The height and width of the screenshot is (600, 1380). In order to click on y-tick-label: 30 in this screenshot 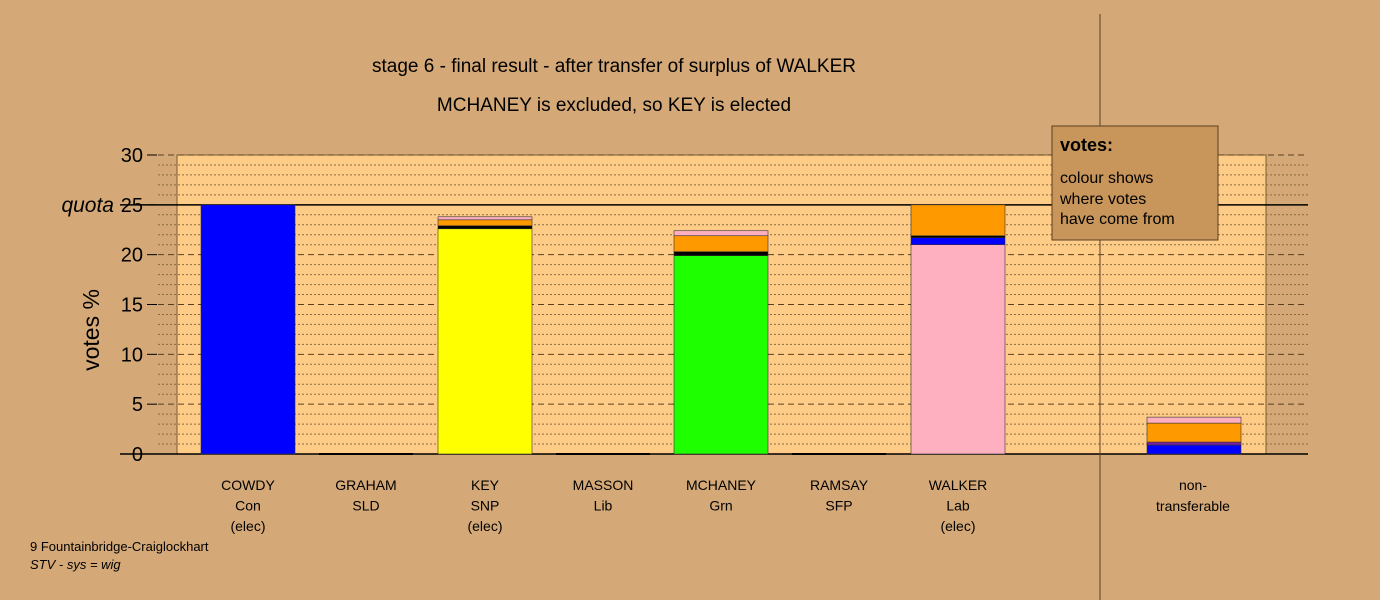, I will do `click(132, 156)`.